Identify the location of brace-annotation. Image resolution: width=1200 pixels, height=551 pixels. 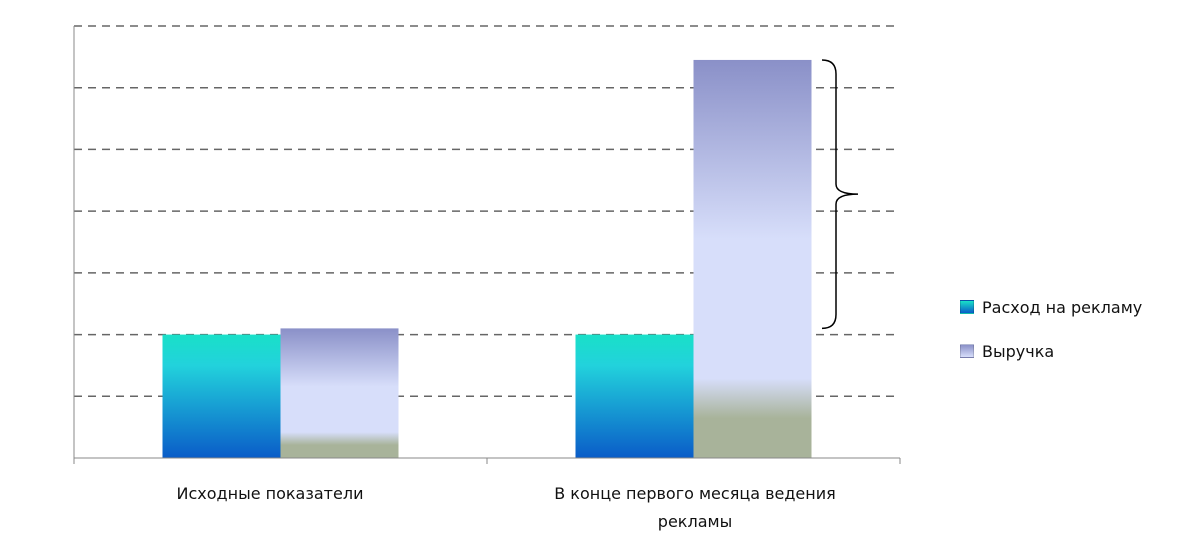
(840, 194).